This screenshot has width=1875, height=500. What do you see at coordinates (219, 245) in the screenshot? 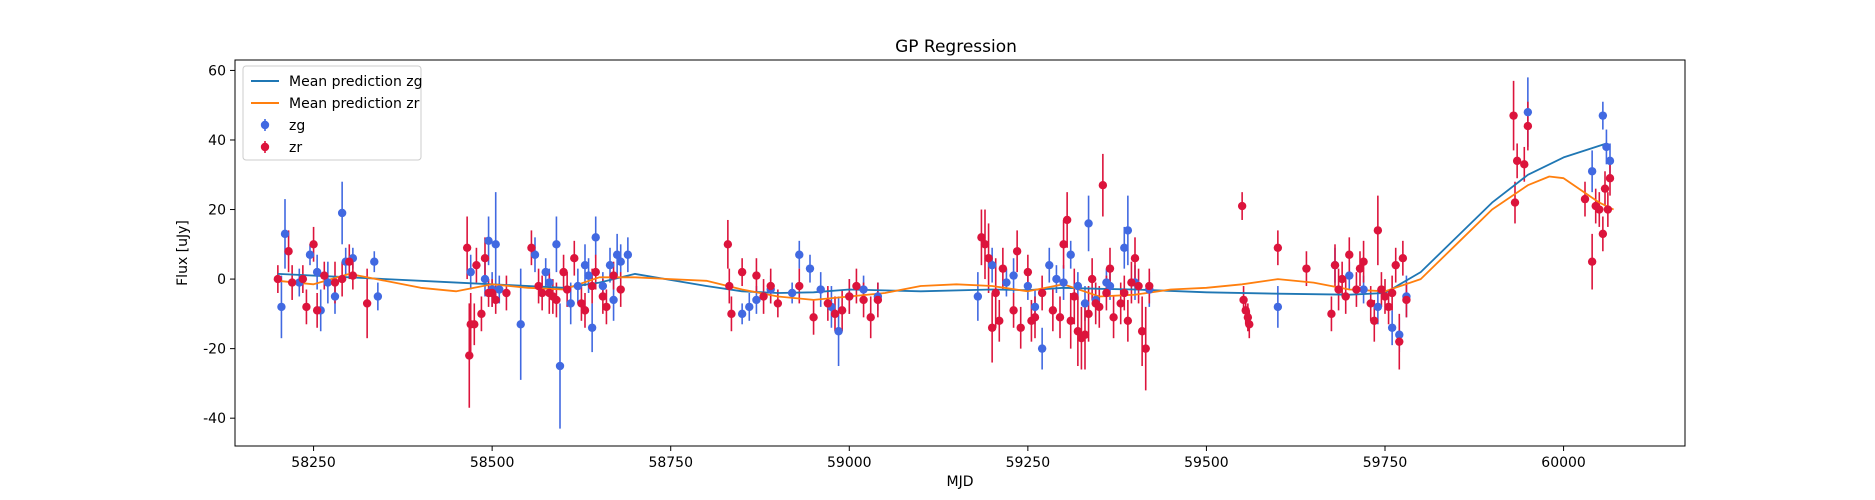
I see `y-axis-ticks: -40 -20 0 20 40 60` at bounding box center [219, 245].